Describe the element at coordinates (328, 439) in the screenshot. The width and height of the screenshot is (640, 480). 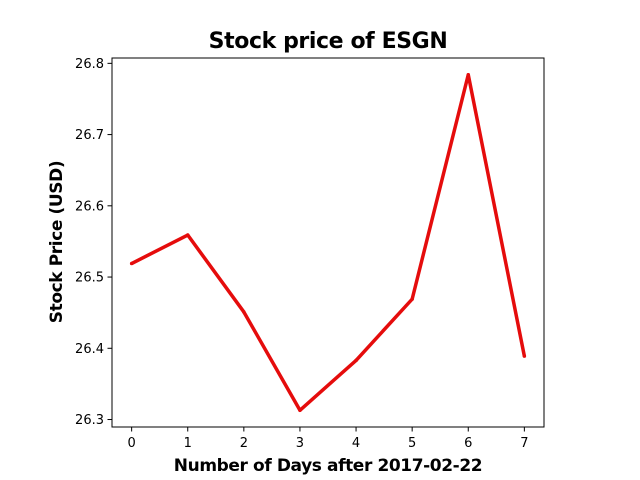
I see `x-axis-ticks: 0 1 2 3 4 5 6 7` at that location.